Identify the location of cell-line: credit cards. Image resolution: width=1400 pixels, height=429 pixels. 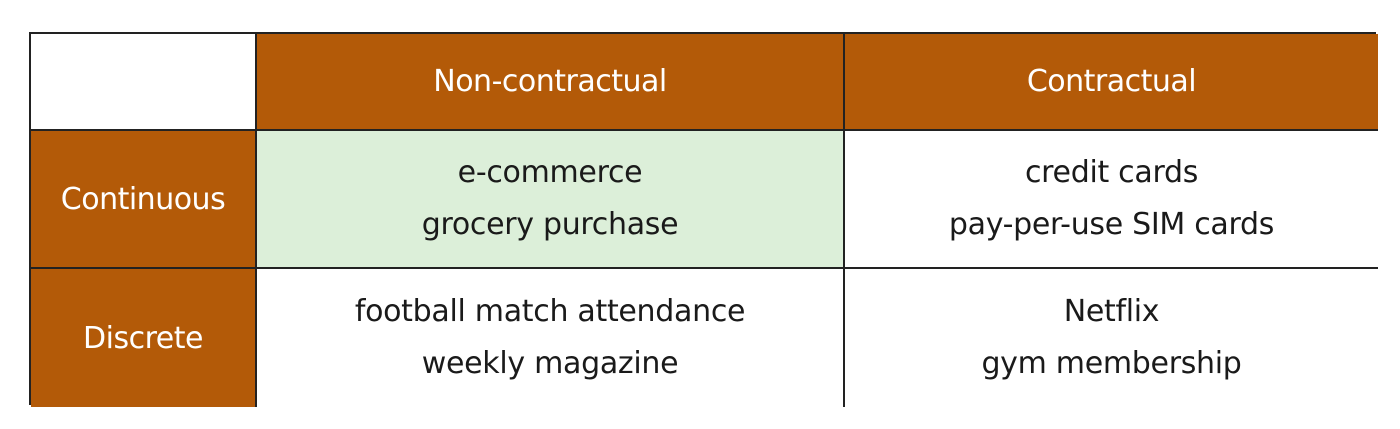
(1111, 172).